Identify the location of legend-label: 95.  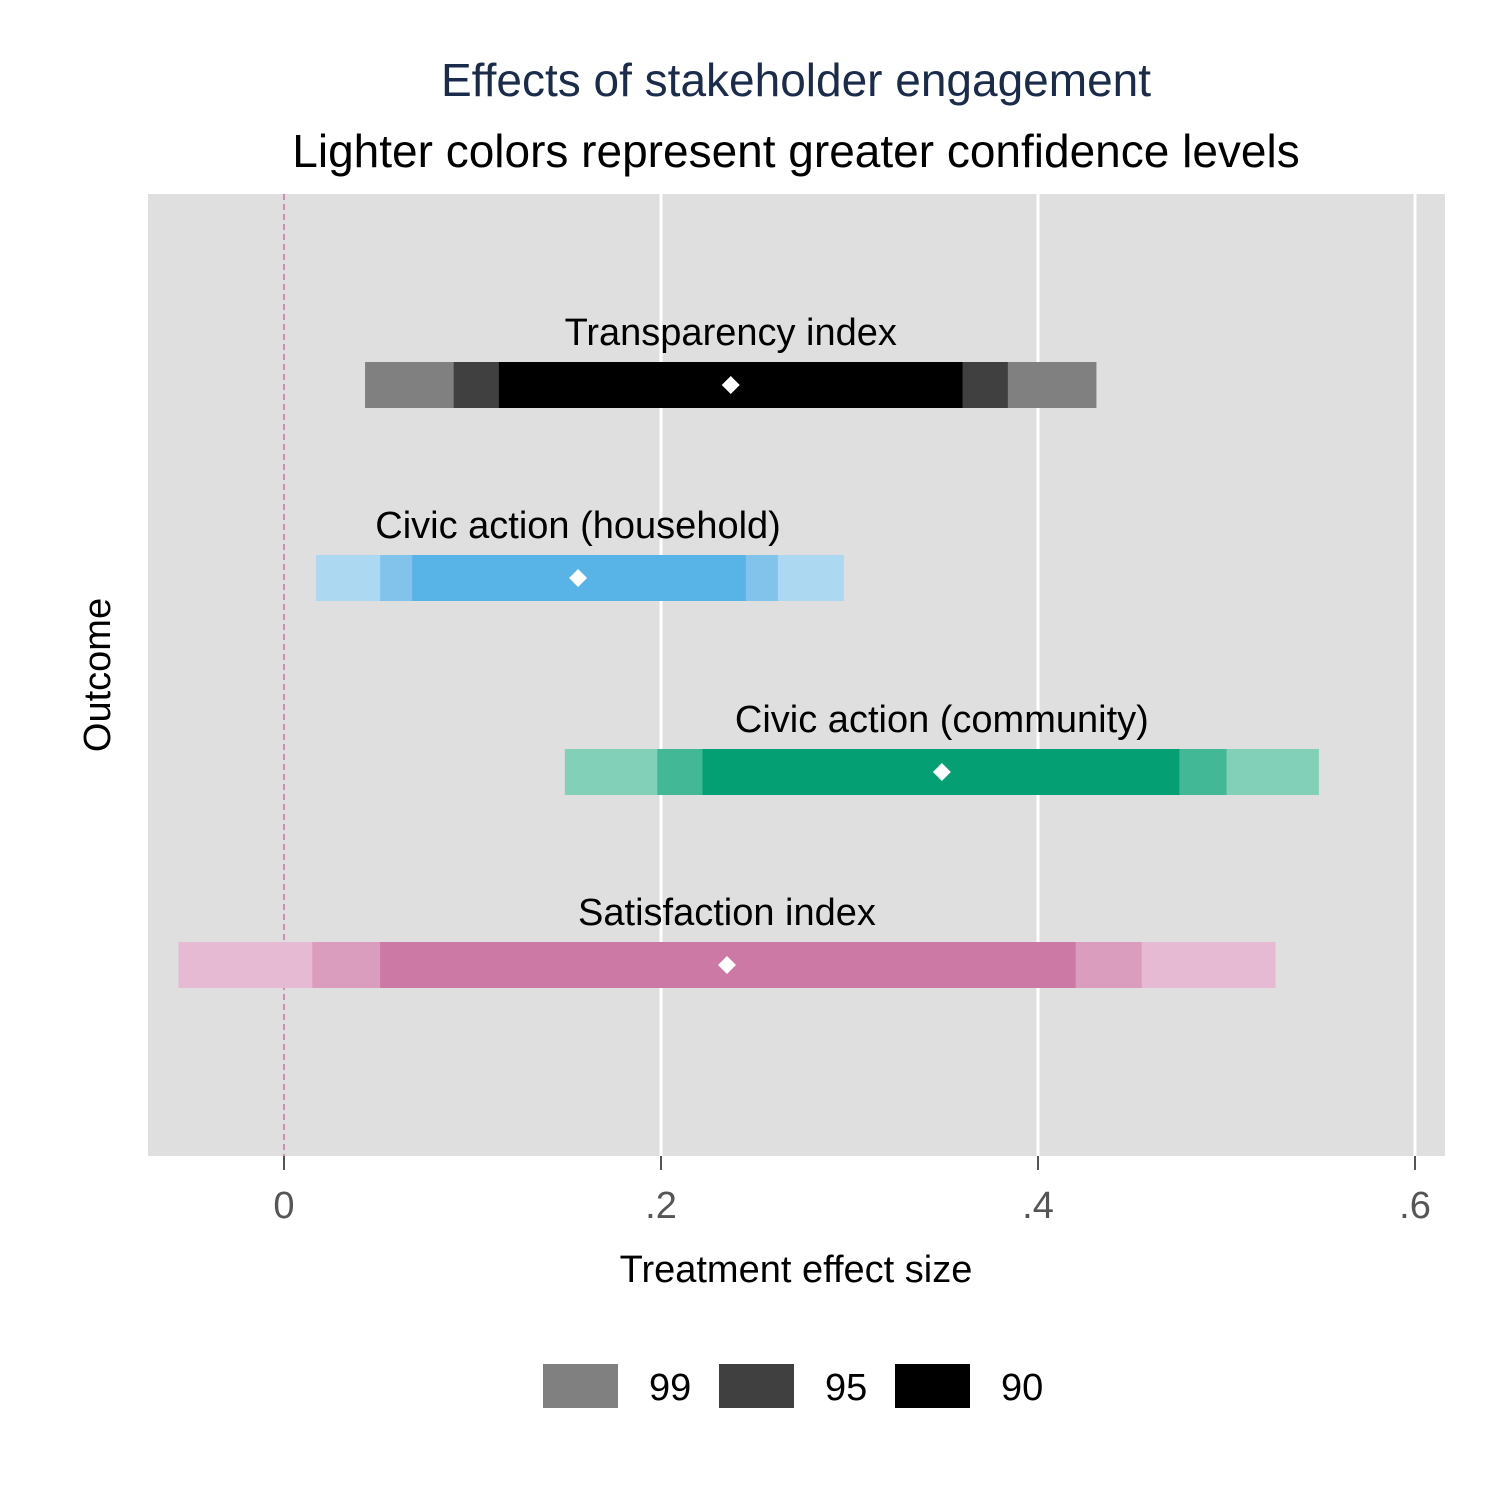
(846, 1388).